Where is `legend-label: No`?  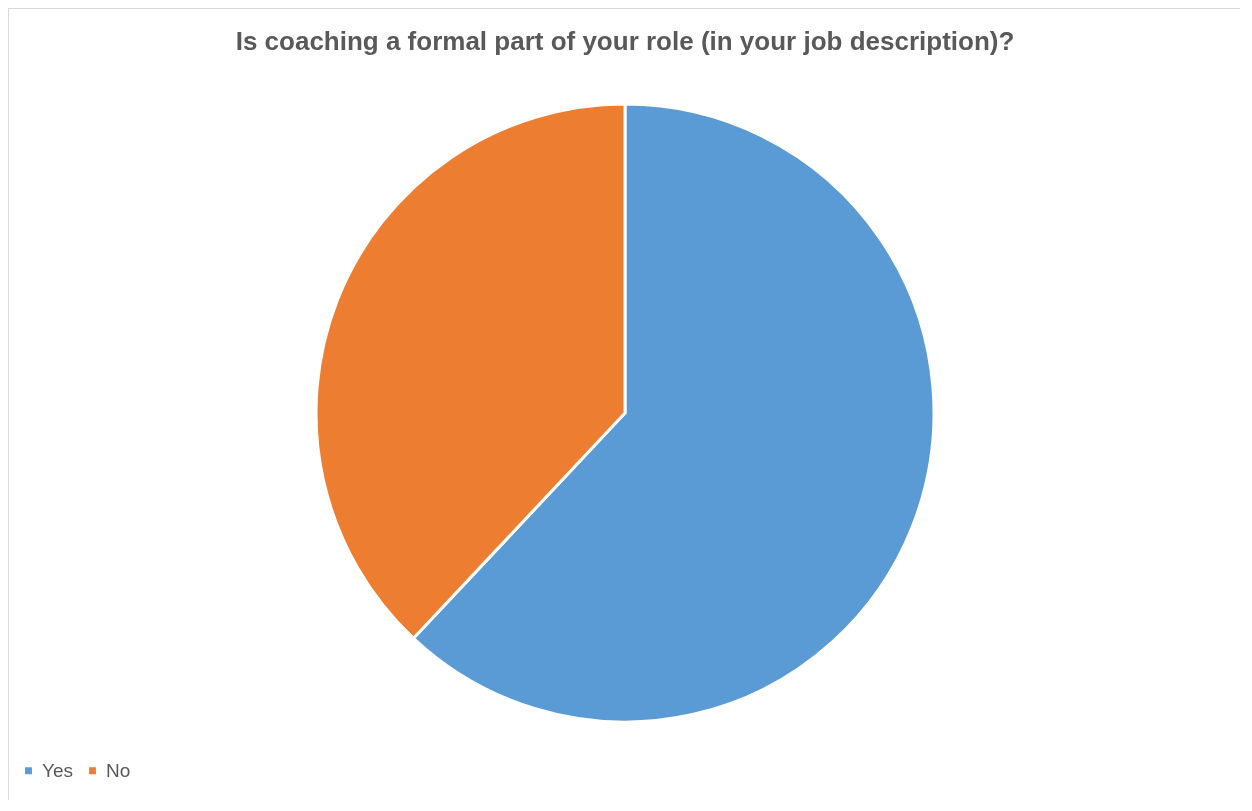
legend-label: No is located at coordinates (118, 770).